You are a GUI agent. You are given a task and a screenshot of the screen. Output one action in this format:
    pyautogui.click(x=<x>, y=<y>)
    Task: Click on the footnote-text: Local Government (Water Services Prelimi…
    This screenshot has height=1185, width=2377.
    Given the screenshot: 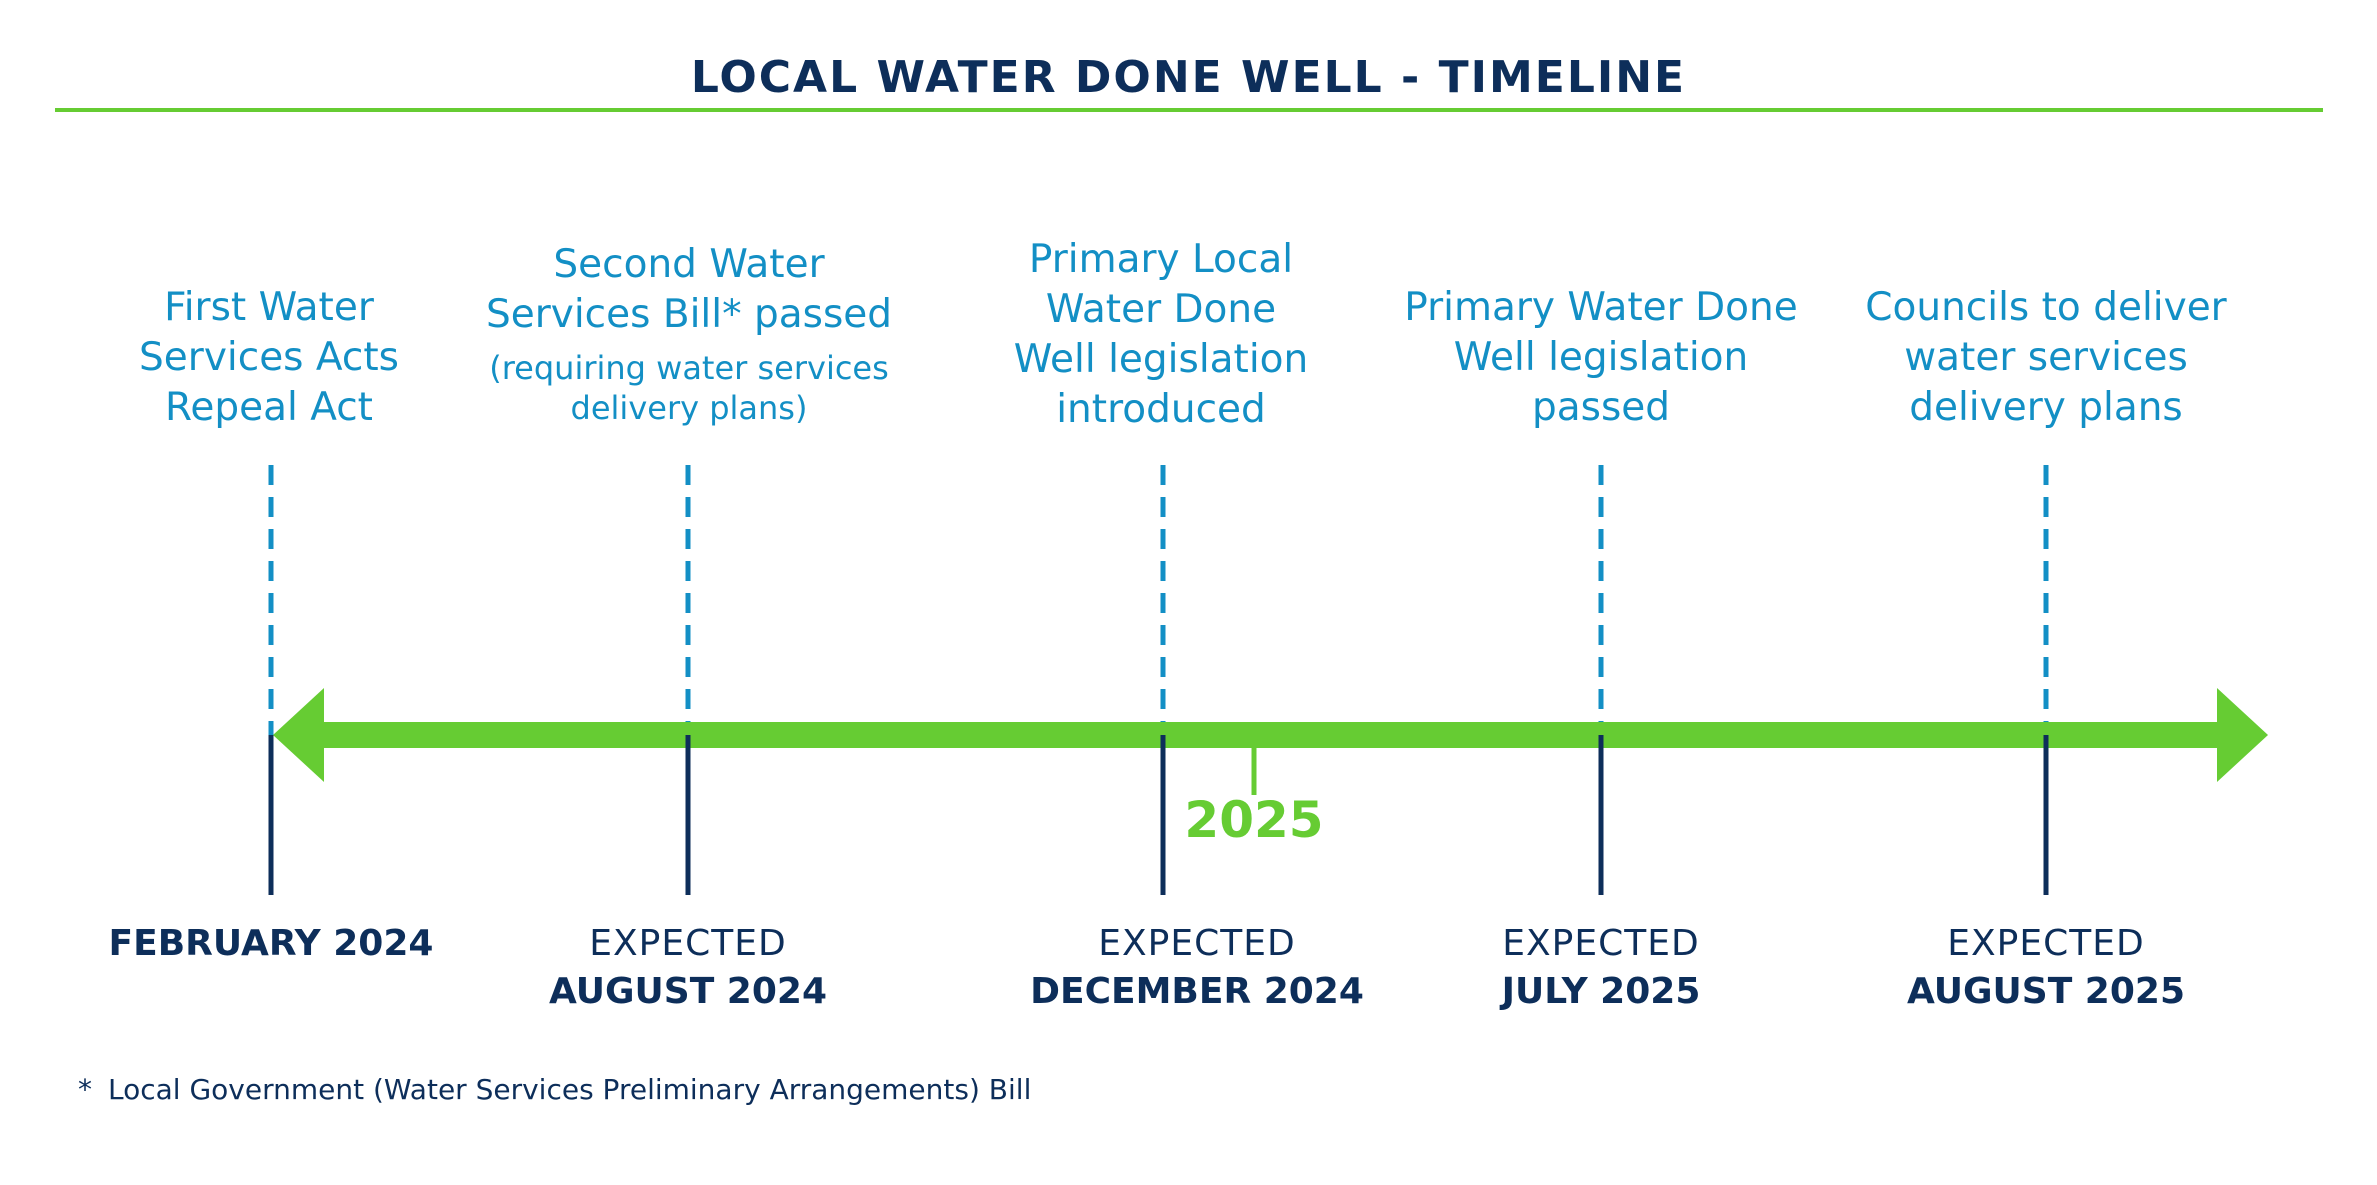 What is the action you would take?
    pyautogui.click(x=570, y=1089)
    